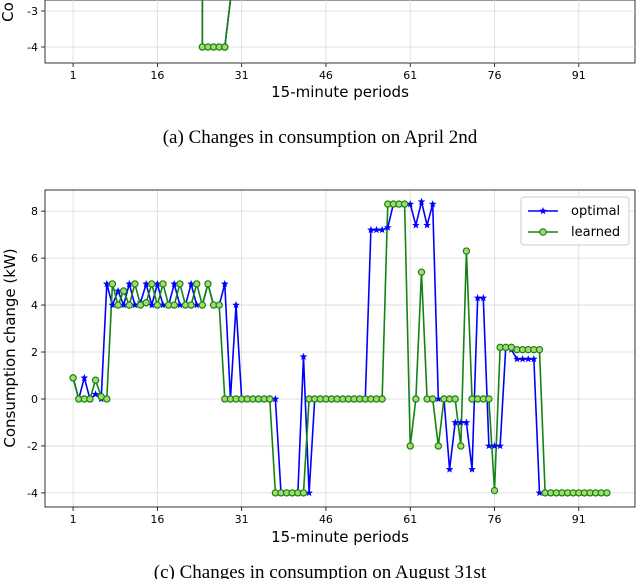  Describe the element at coordinates (595, 211) in the screenshot. I see `legend-label-optimal: optimal` at that location.